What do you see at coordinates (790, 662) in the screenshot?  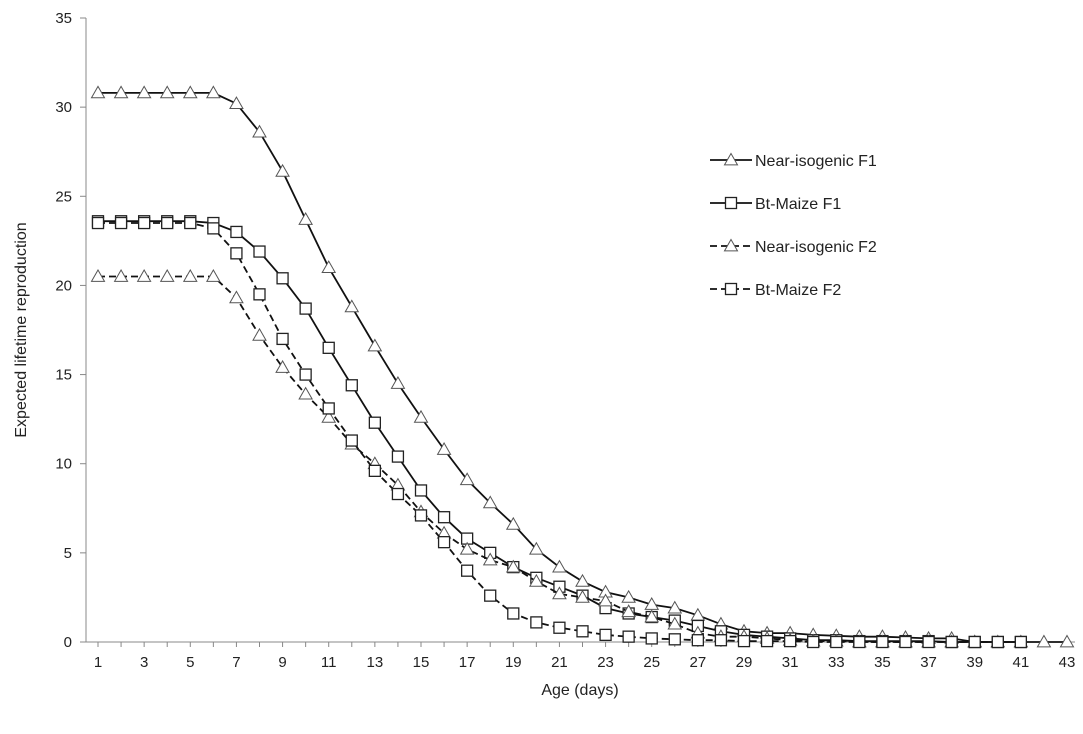 I see `x-tick-label: 31` at bounding box center [790, 662].